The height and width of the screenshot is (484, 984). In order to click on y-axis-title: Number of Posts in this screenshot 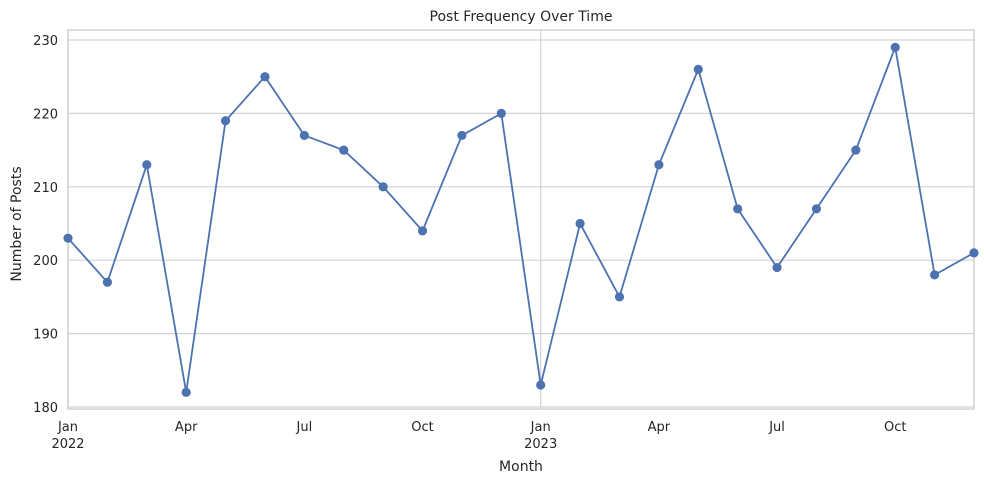, I will do `click(17, 223)`.